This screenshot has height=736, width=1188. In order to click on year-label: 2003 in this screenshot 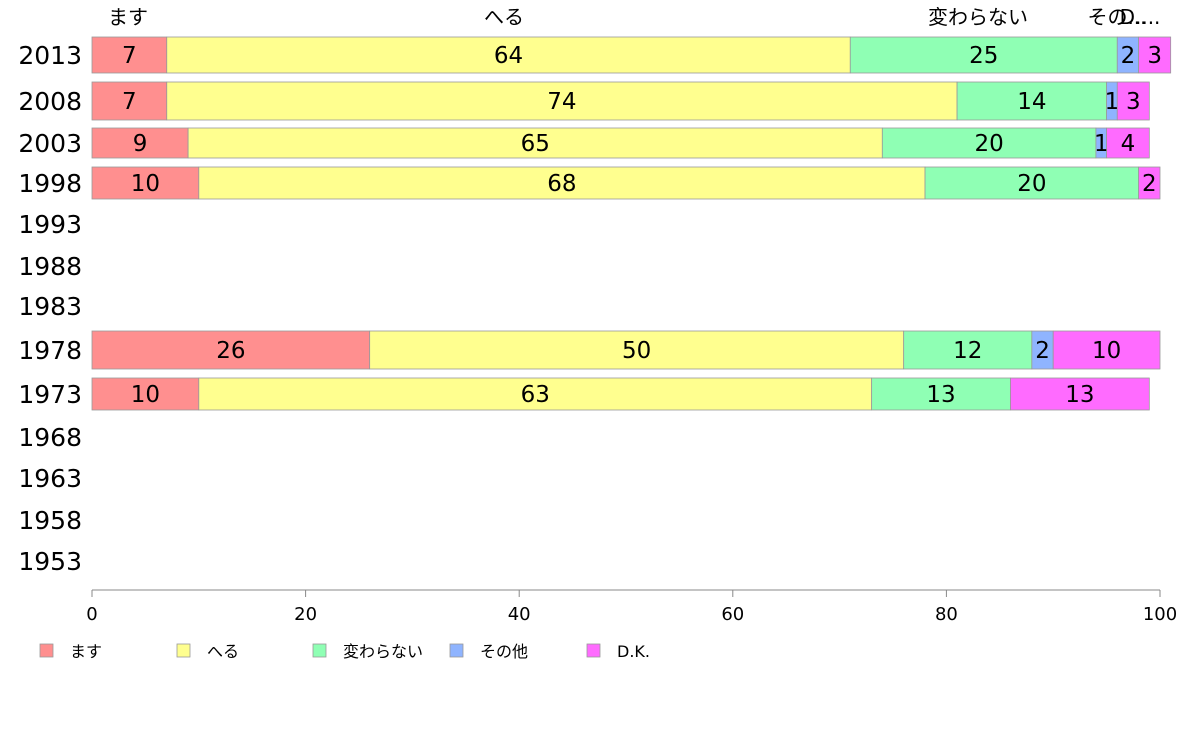, I will do `click(50, 143)`.